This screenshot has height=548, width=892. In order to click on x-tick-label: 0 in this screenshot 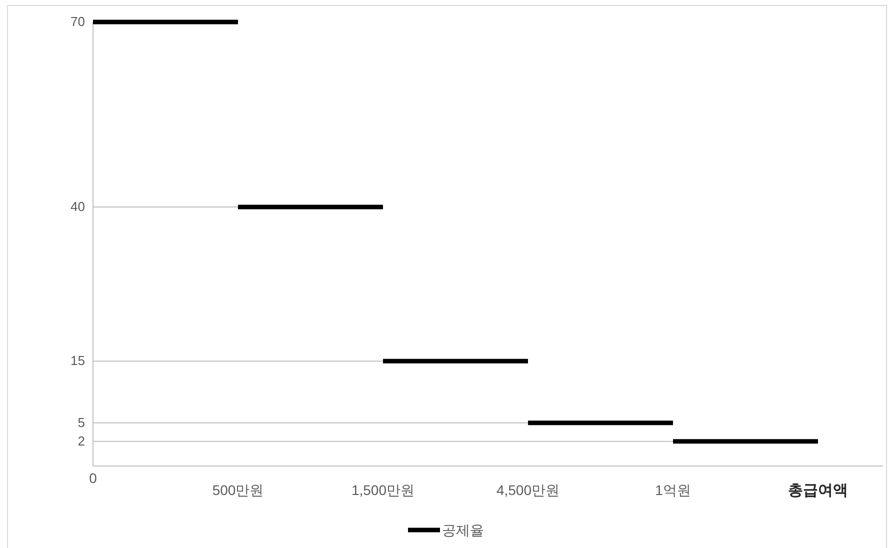, I will do `click(93, 478)`.